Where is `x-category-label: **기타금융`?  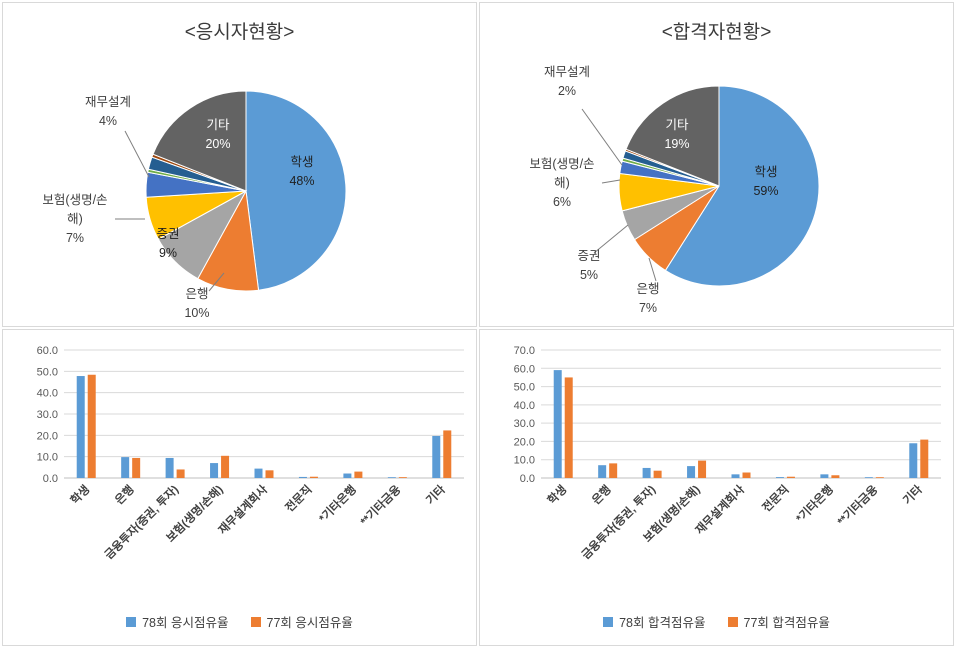 x-category-label: **기타금융 is located at coordinates (380, 505).